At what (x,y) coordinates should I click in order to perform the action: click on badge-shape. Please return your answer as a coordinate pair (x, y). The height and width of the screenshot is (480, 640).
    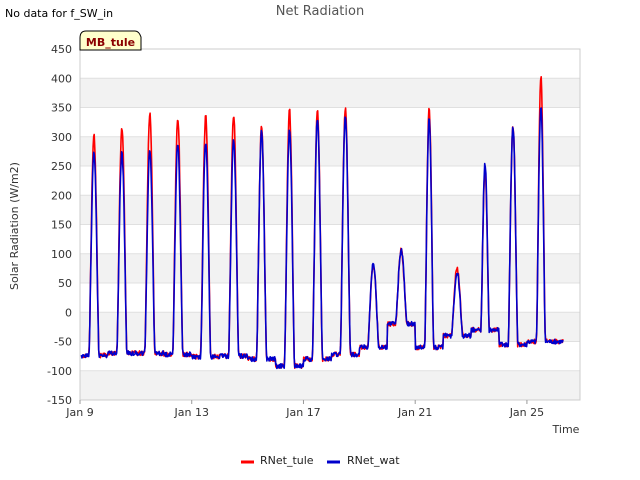
    Looking at the image, I should click on (110, 40).